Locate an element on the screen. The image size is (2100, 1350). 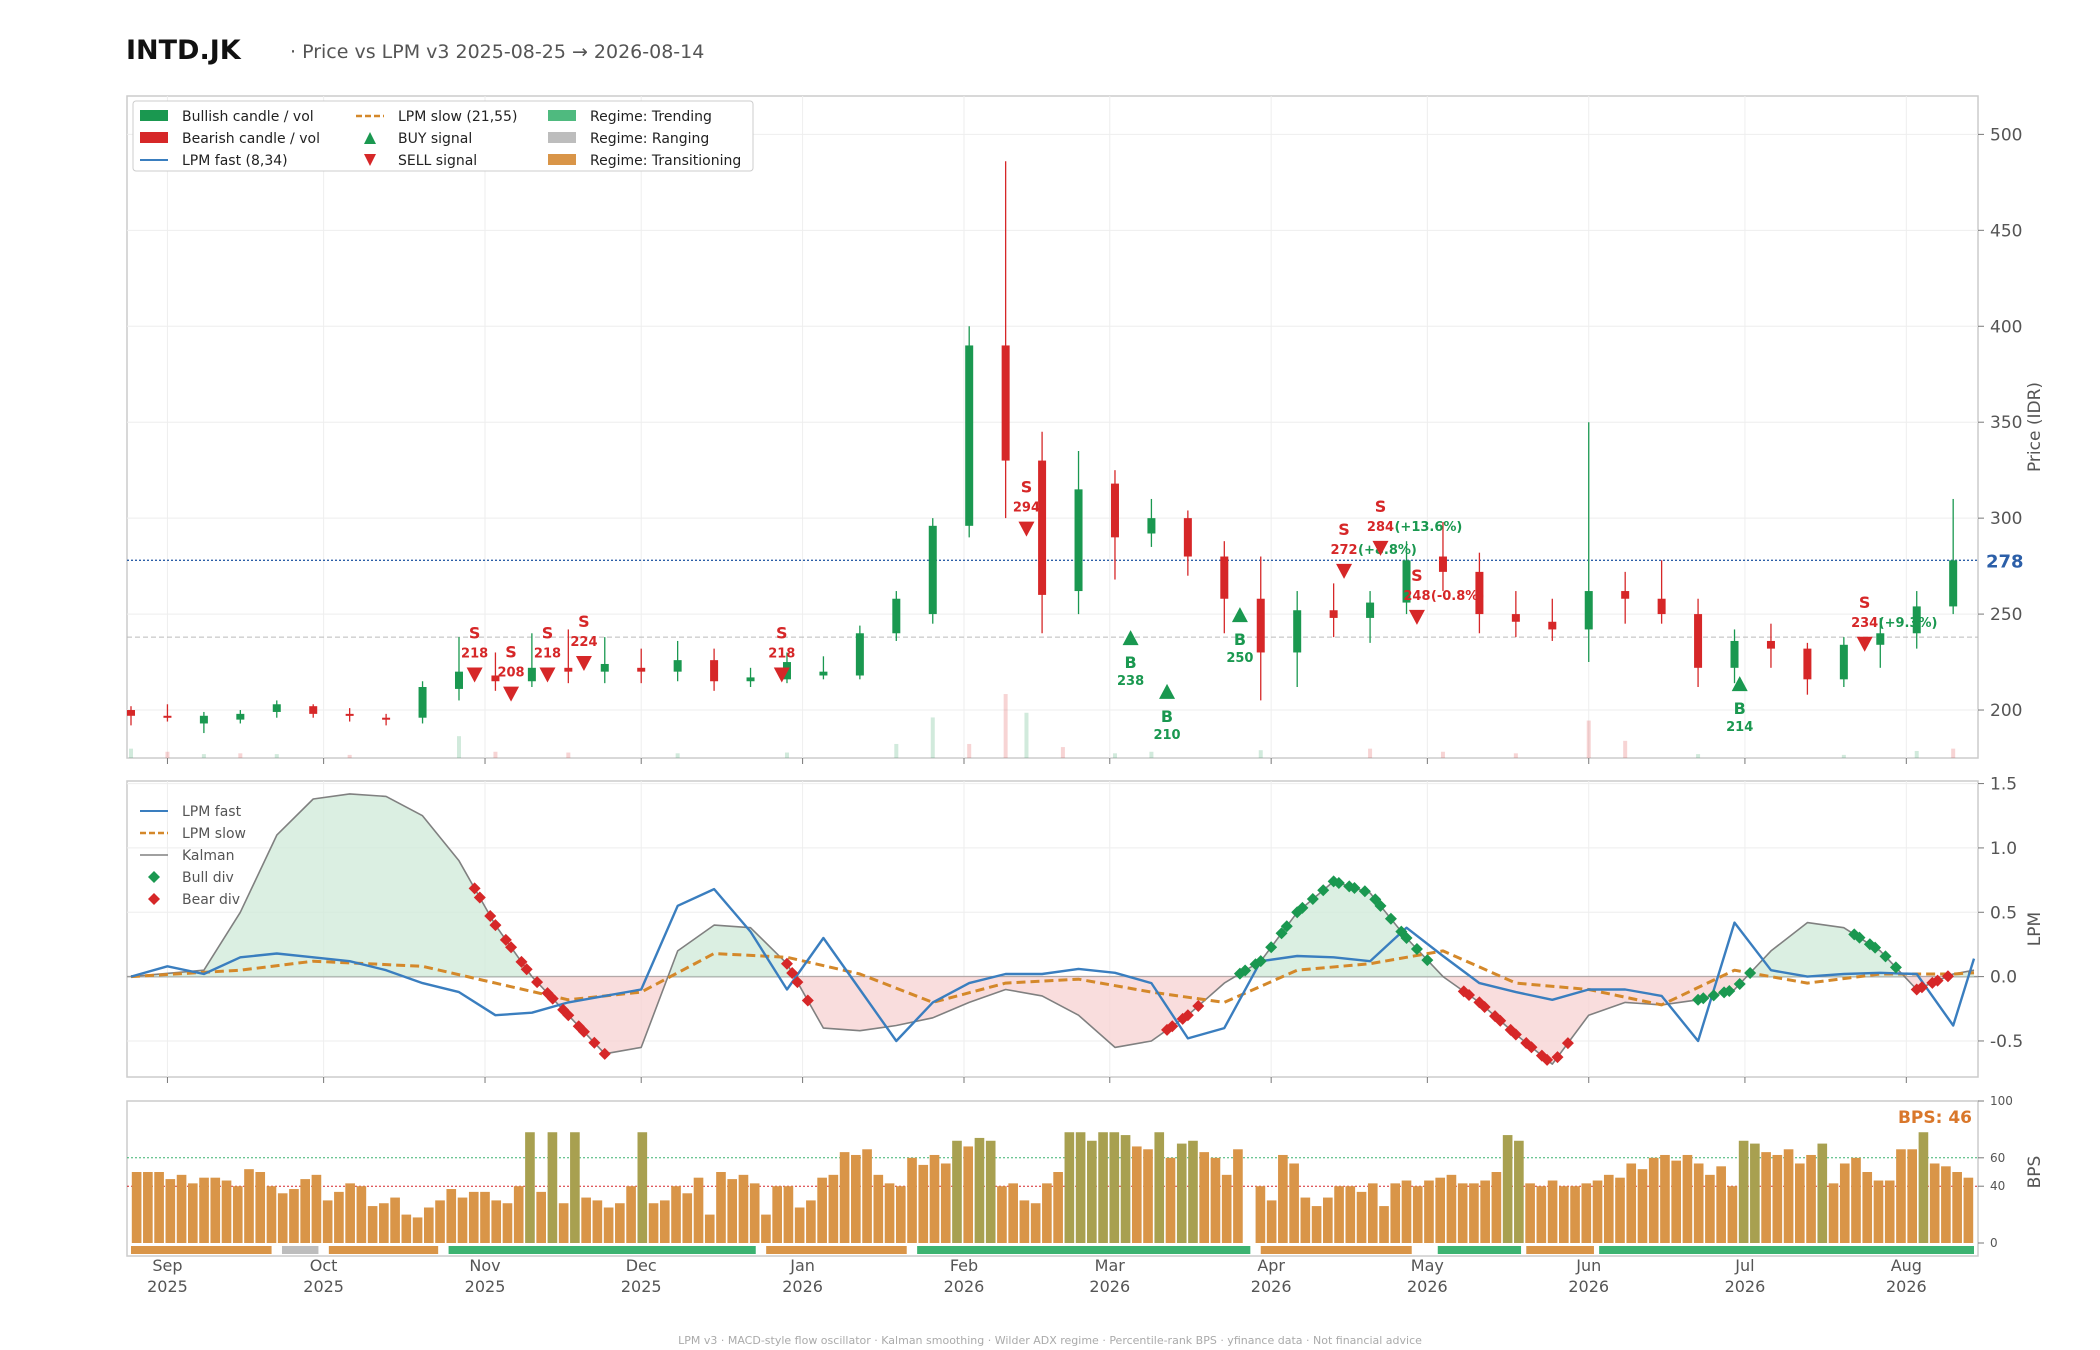
x-tick-year: 2025 is located at coordinates (485, 1286).